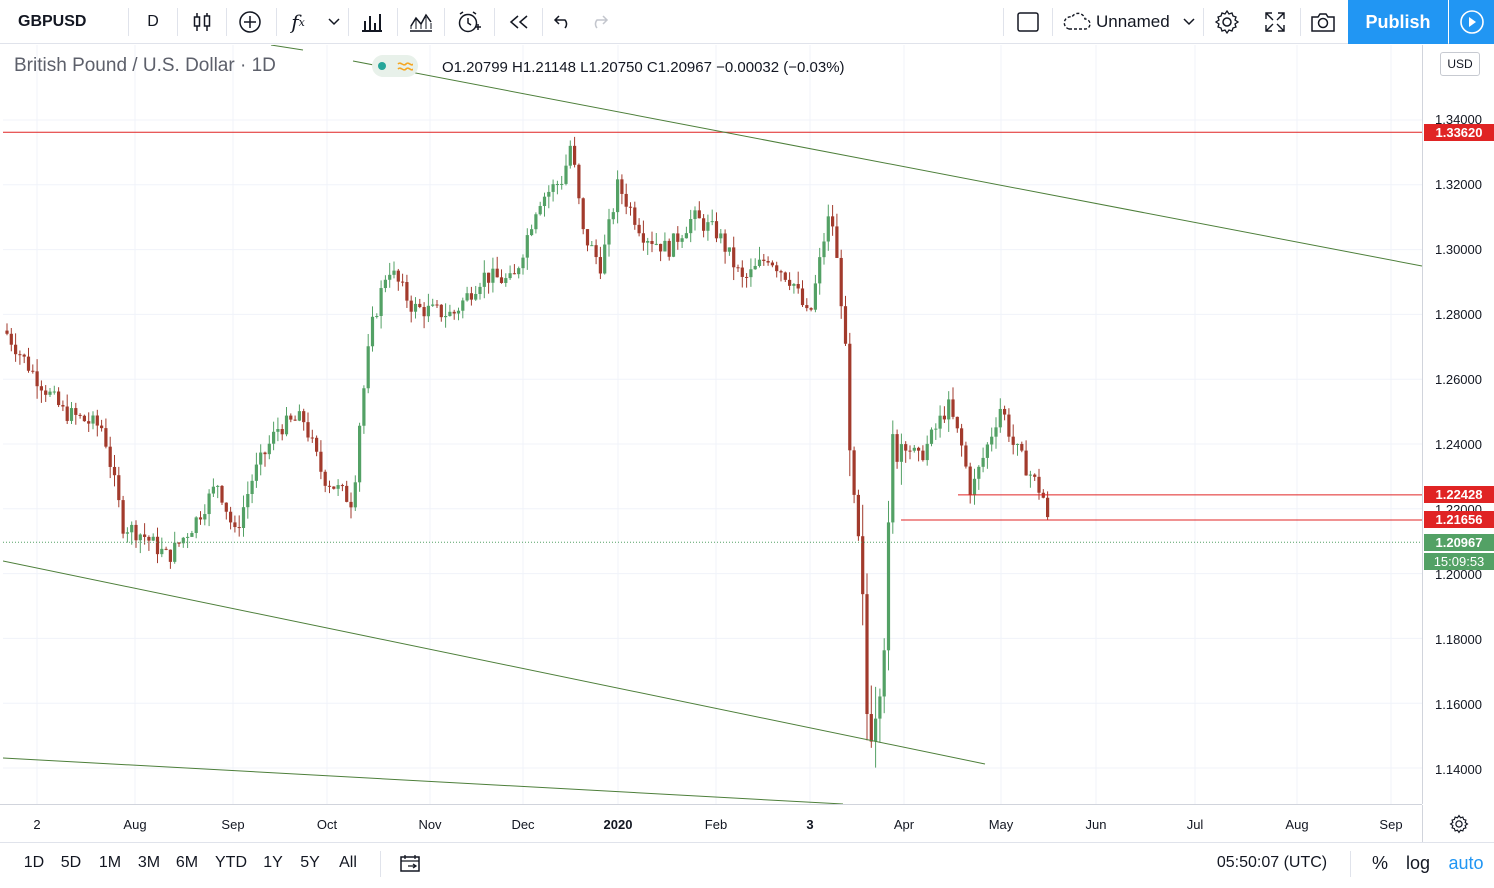 Image resolution: width=1494 pixels, height=888 pixels. What do you see at coordinates (599, 22) in the screenshot?
I see `redo-icon` at bounding box center [599, 22].